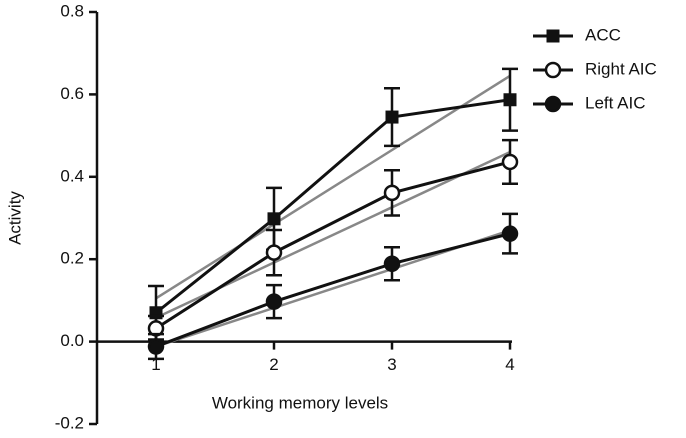 The height and width of the screenshot is (438, 686). I want to click on x-axis-label: Working memory levels, so click(300, 402).